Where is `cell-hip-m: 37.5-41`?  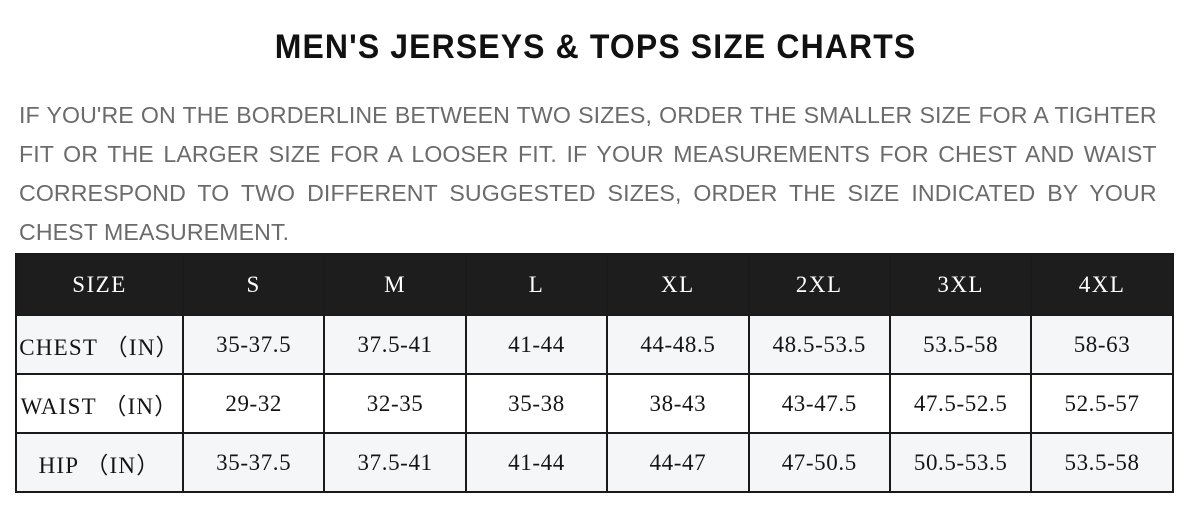
cell-hip-m: 37.5-41 is located at coordinates (395, 462).